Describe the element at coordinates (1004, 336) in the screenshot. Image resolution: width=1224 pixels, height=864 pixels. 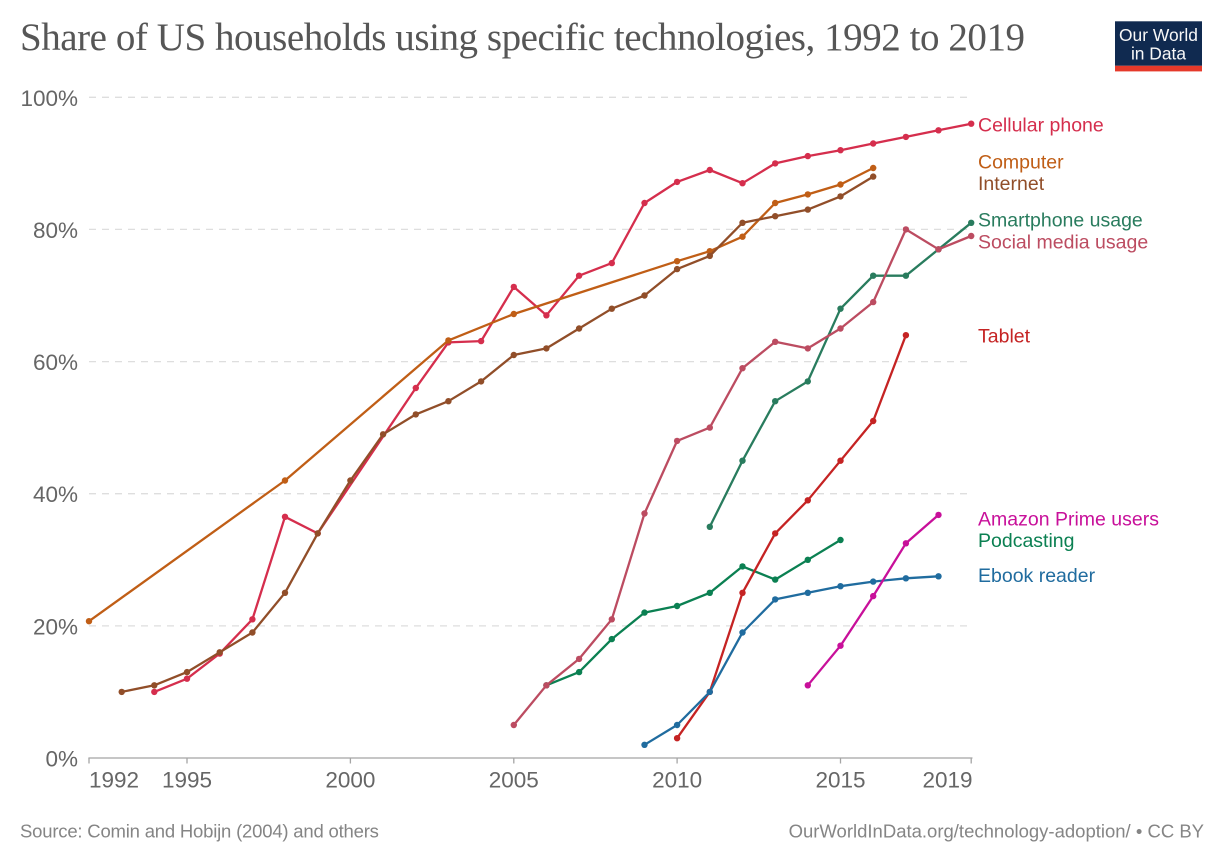
I see `svg-text: Tablet` at that location.